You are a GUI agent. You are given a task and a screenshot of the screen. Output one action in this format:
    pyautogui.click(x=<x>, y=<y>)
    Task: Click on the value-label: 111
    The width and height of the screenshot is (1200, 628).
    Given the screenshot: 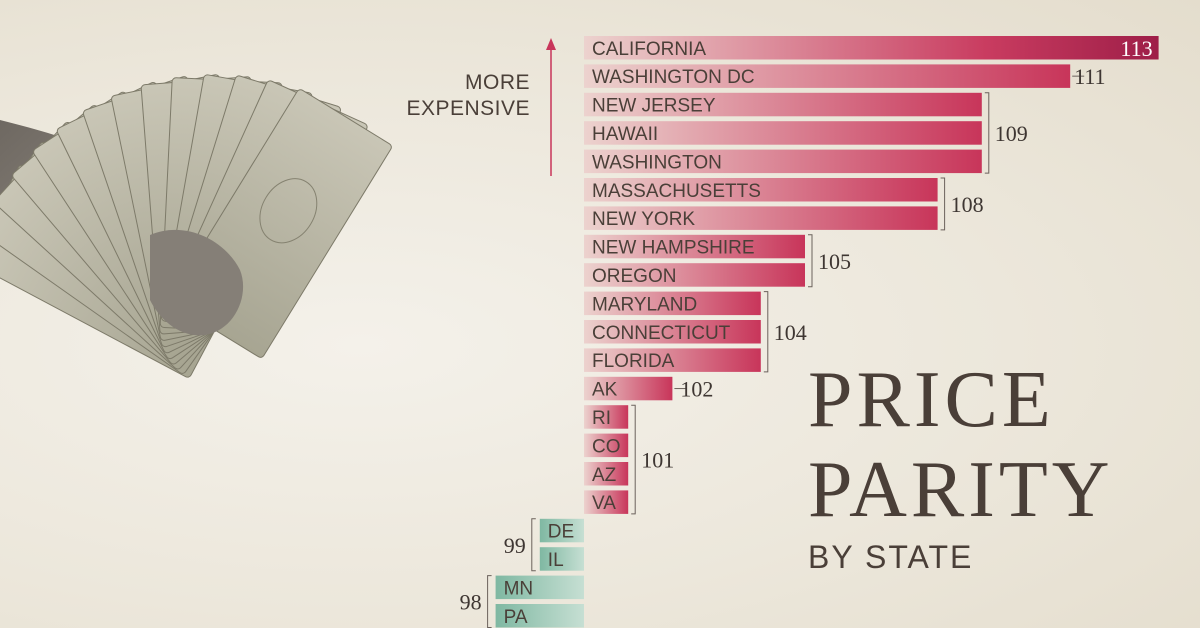 What is the action you would take?
    pyautogui.click(x=1089, y=76)
    